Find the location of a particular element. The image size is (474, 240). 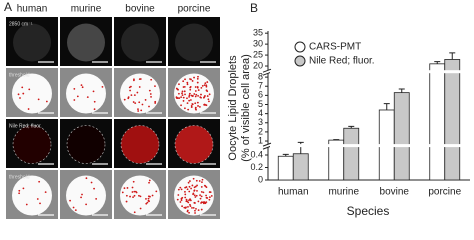

y-tick-label: 5 is located at coordinates (260, 104).